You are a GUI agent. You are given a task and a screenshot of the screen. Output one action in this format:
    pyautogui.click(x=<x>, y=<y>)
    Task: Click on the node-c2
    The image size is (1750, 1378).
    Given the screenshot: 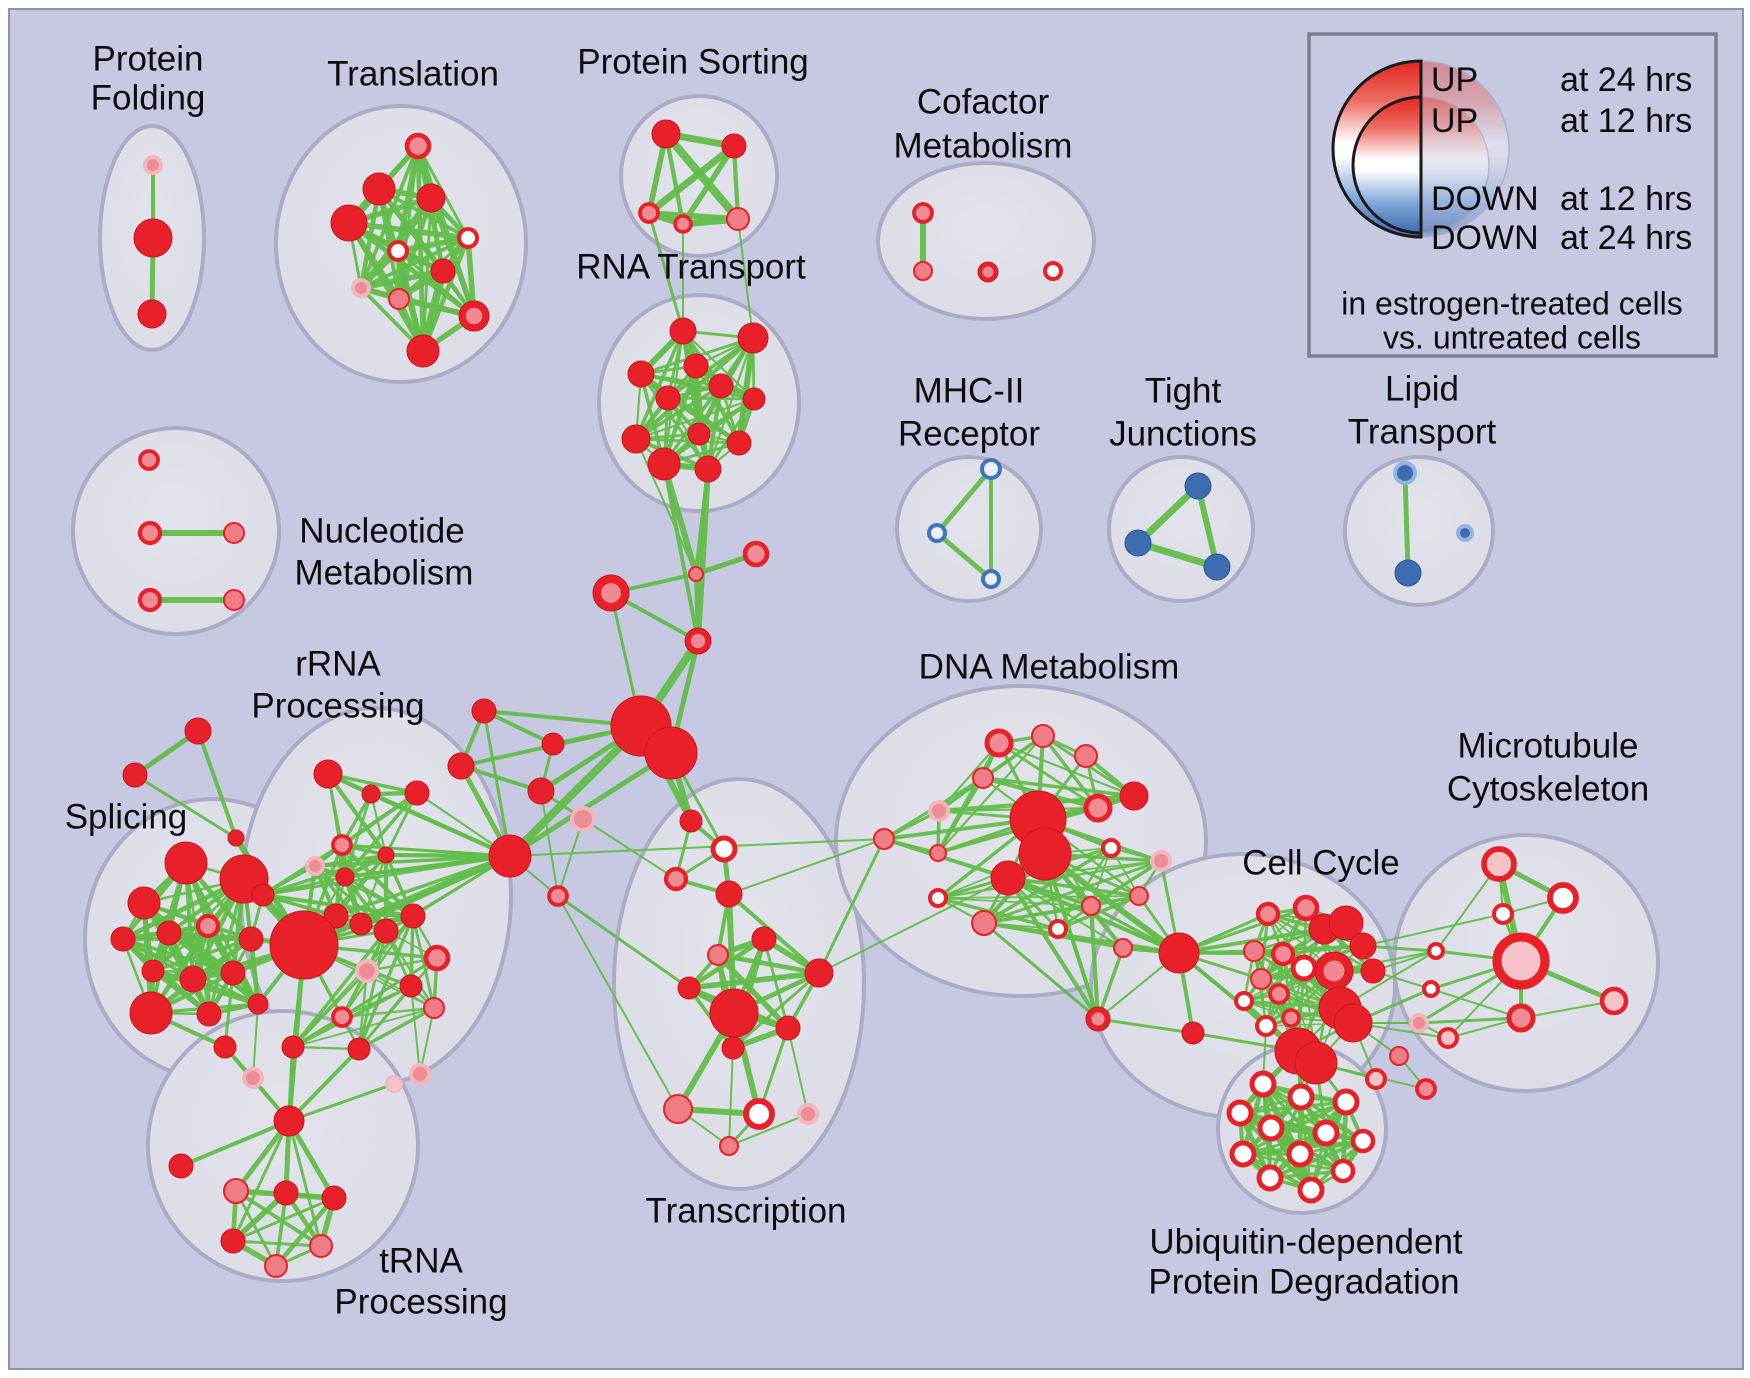 What is the action you would take?
    pyautogui.click(x=756, y=554)
    